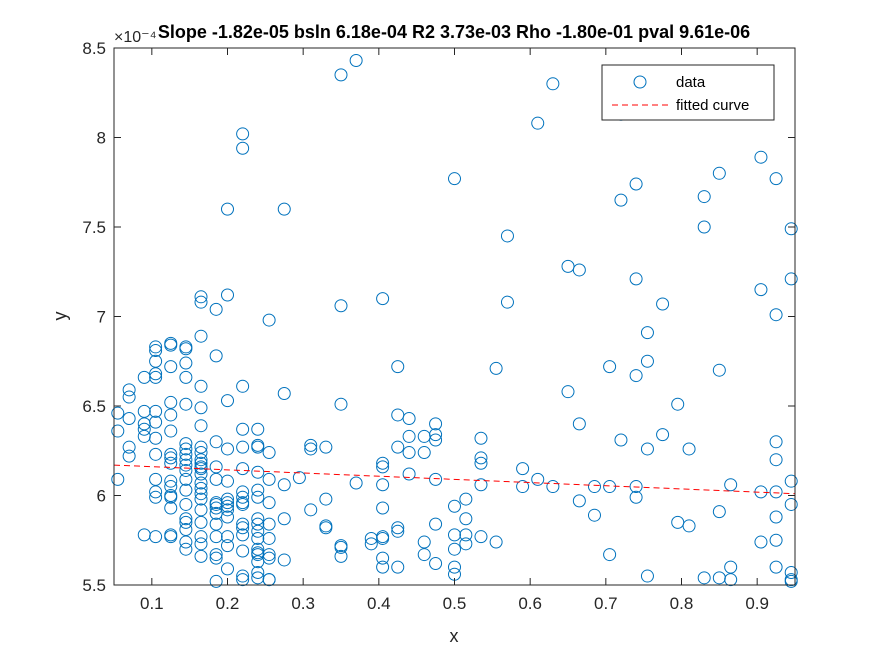 Image resolution: width=875 pixels, height=656 pixels. Describe the element at coordinates (454, 479) in the screenshot. I see `fitted-curve-line` at that location.